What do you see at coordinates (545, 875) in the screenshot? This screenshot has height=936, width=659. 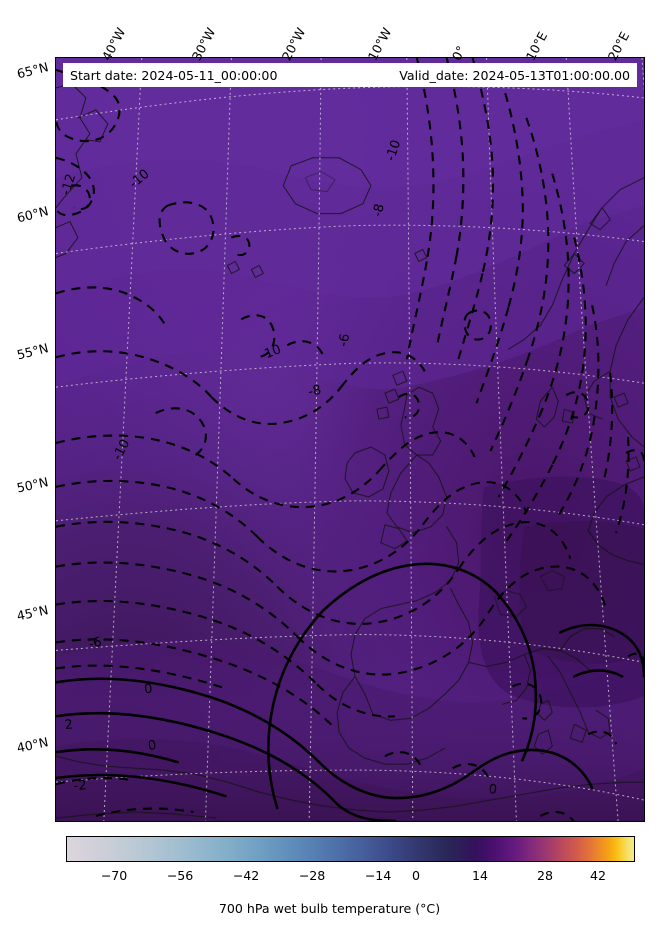 I see `colorbar-tick-label: 28` at bounding box center [545, 875].